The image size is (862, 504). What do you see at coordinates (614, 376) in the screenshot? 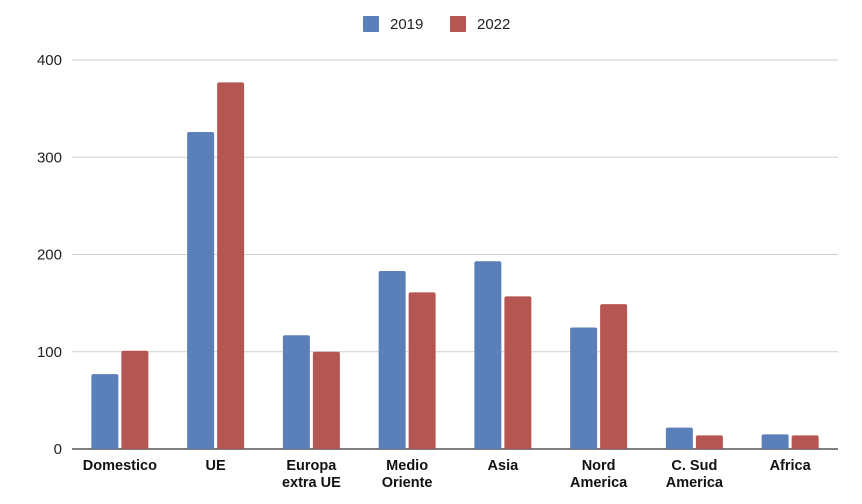
I see `bar-2022-nord-america` at bounding box center [614, 376].